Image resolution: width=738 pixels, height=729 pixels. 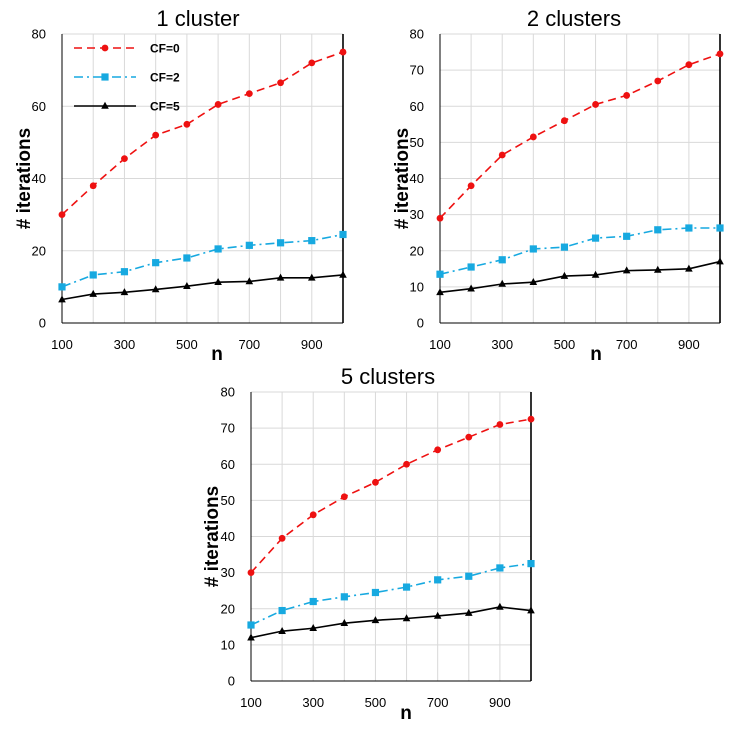 I want to click on chart-title: 1 cluster, so click(x=197, y=18).